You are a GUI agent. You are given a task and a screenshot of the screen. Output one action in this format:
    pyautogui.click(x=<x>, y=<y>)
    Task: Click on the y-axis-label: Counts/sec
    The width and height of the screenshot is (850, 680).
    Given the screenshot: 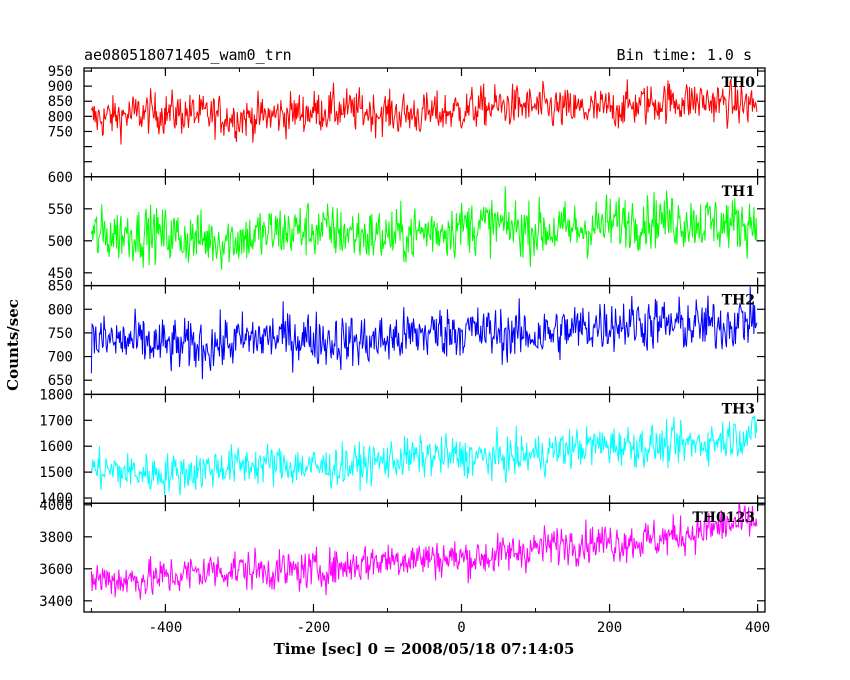 What is the action you would take?
    pyautogui.click(x=13, y=345)
    